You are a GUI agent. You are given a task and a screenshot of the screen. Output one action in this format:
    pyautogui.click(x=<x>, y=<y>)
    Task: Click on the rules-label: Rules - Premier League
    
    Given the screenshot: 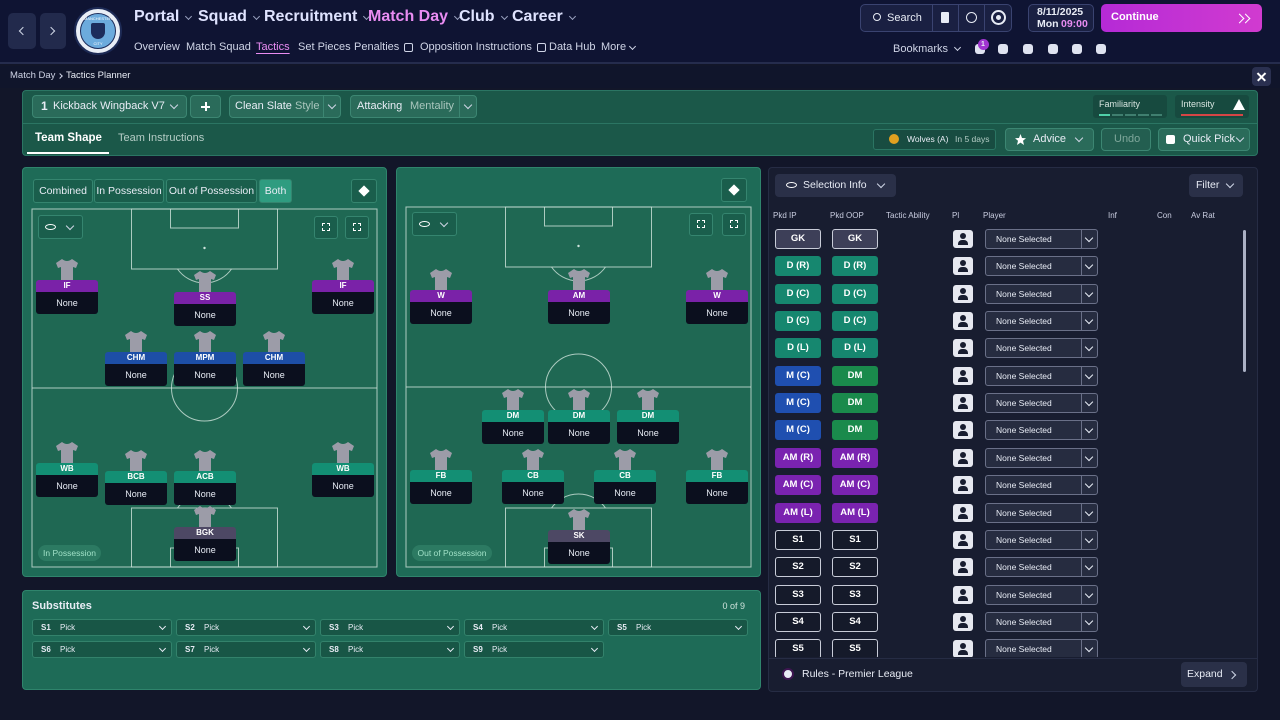 What is the action you would take?
    pyautogui.click(x=857, y=674)
    